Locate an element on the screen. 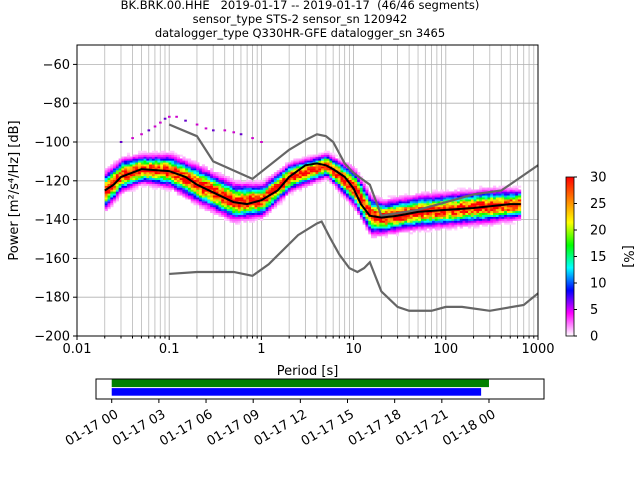 The width and height of the screenshot is (640, 480). y-tick-label: −200 is located at coordinates (52, 337).